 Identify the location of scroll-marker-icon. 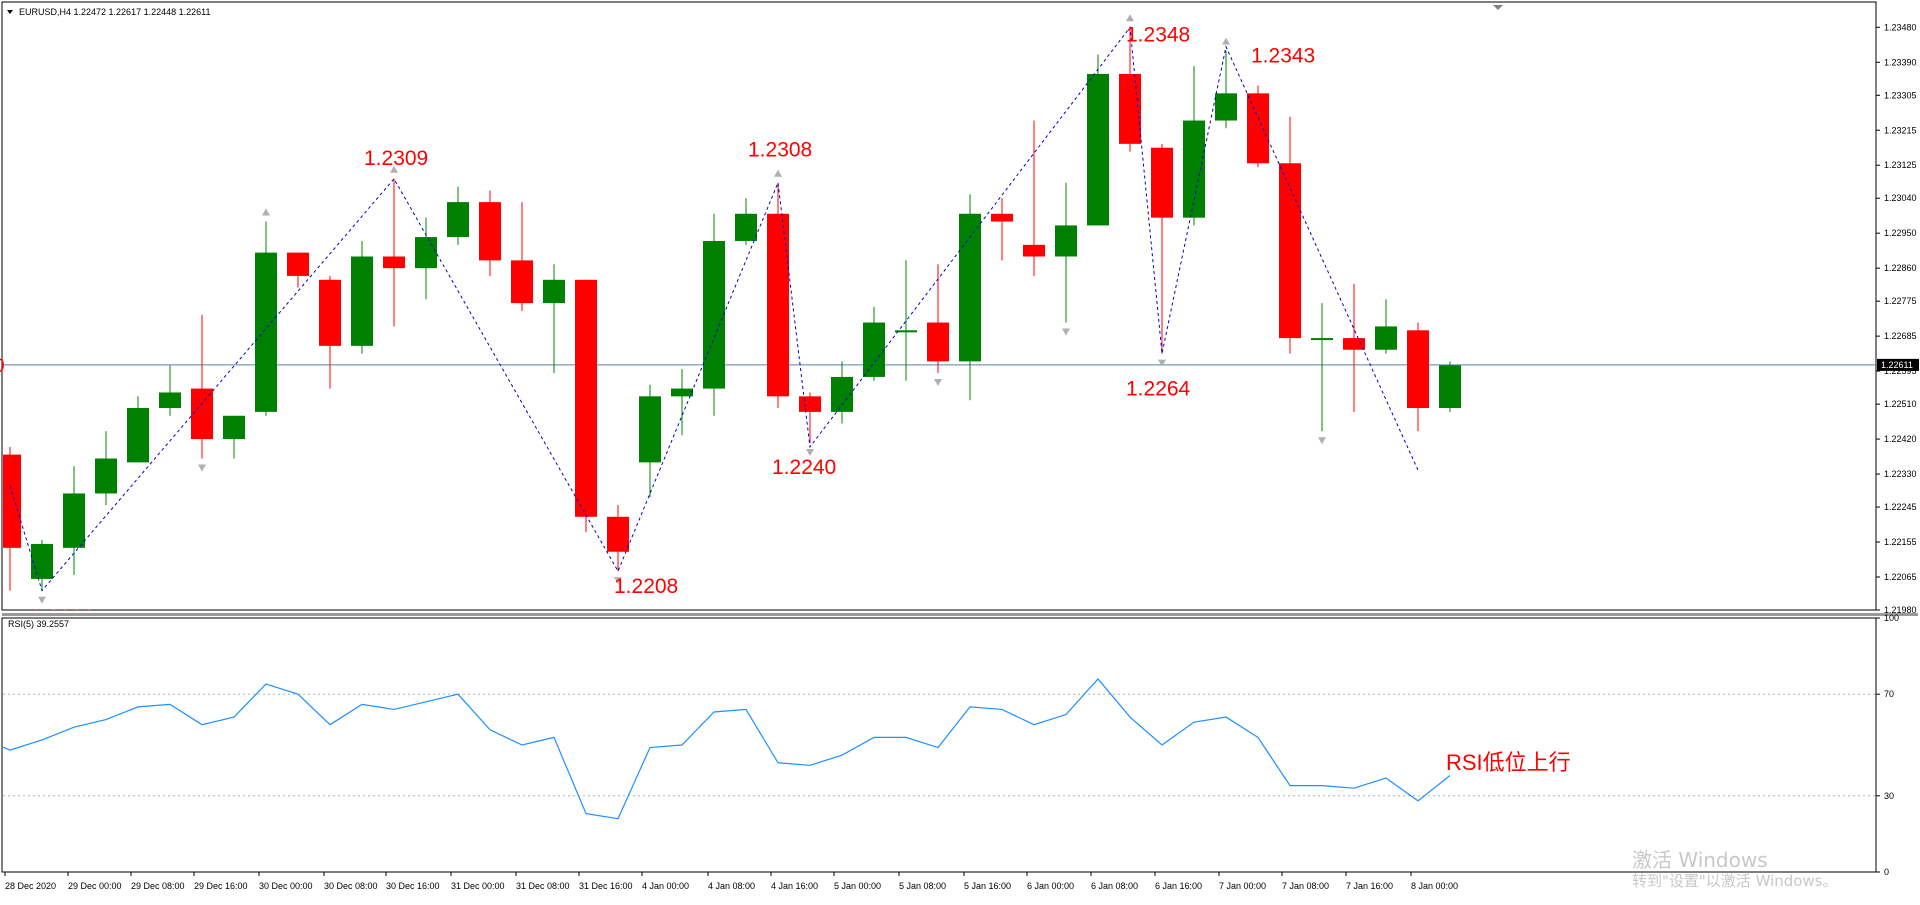
(1498, 7).